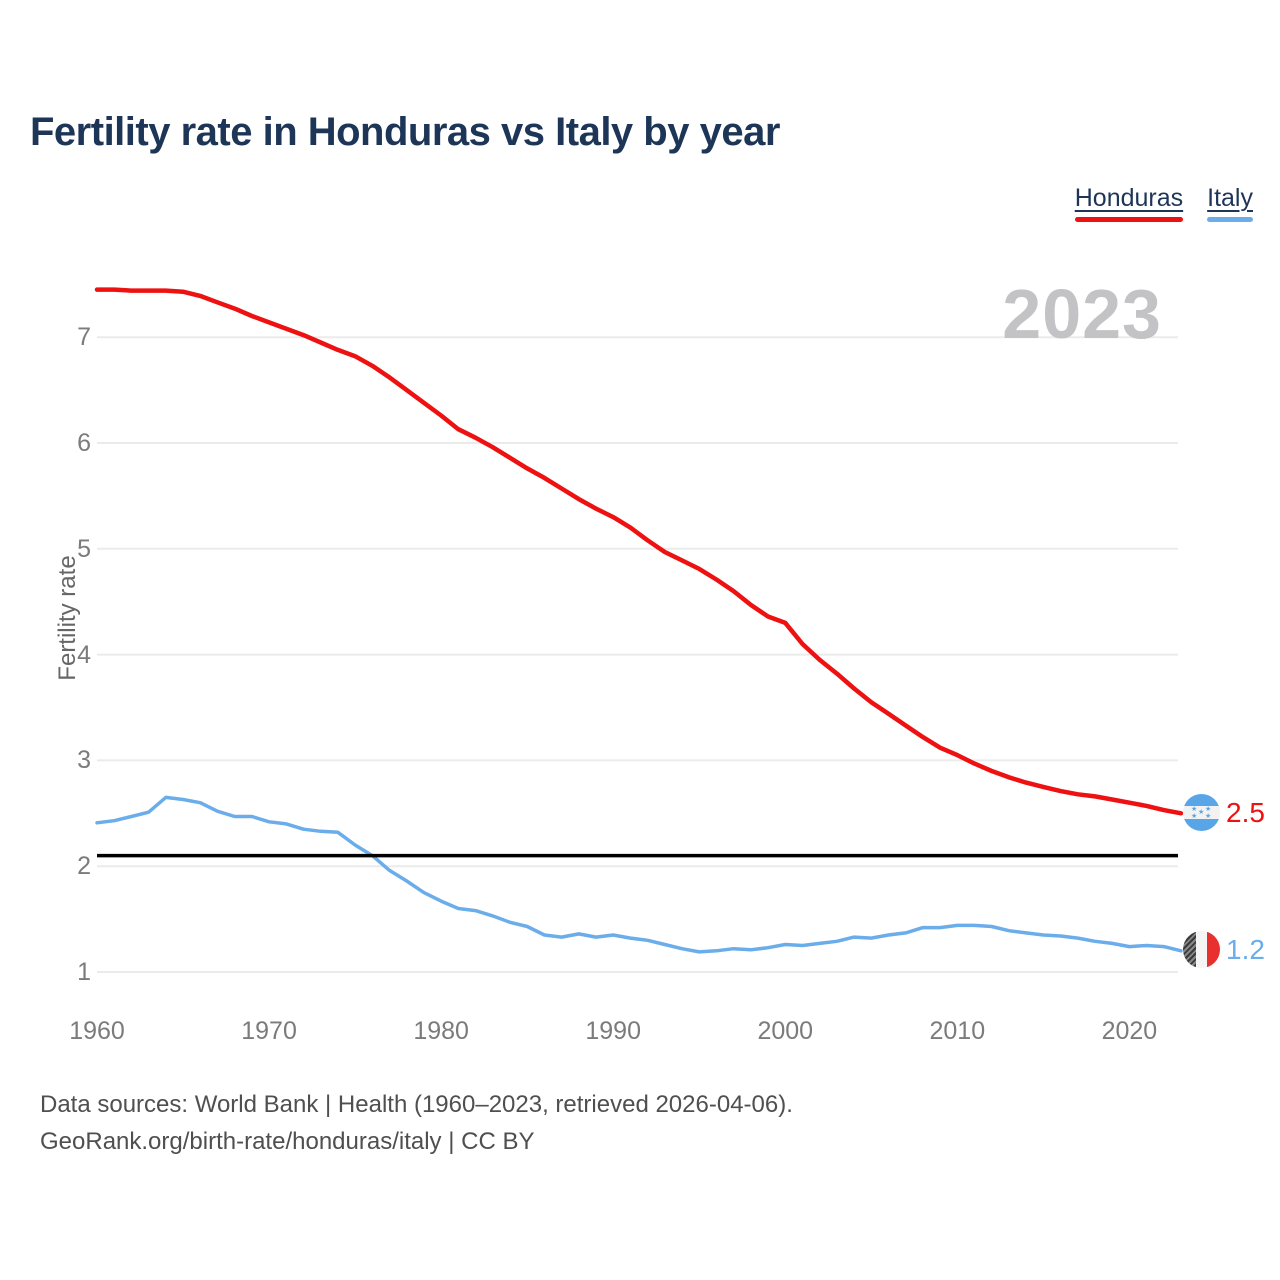  Describe the element at coordinates (1129, 198) in the screenshot. I see `legend-label-honduras: Honduras` at that location.